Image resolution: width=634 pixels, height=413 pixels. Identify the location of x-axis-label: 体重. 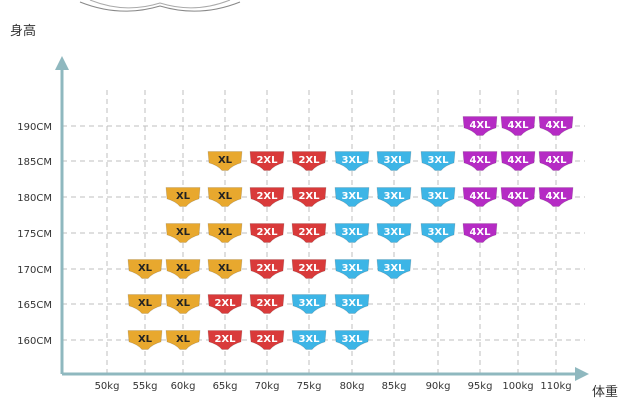
(605, 392).